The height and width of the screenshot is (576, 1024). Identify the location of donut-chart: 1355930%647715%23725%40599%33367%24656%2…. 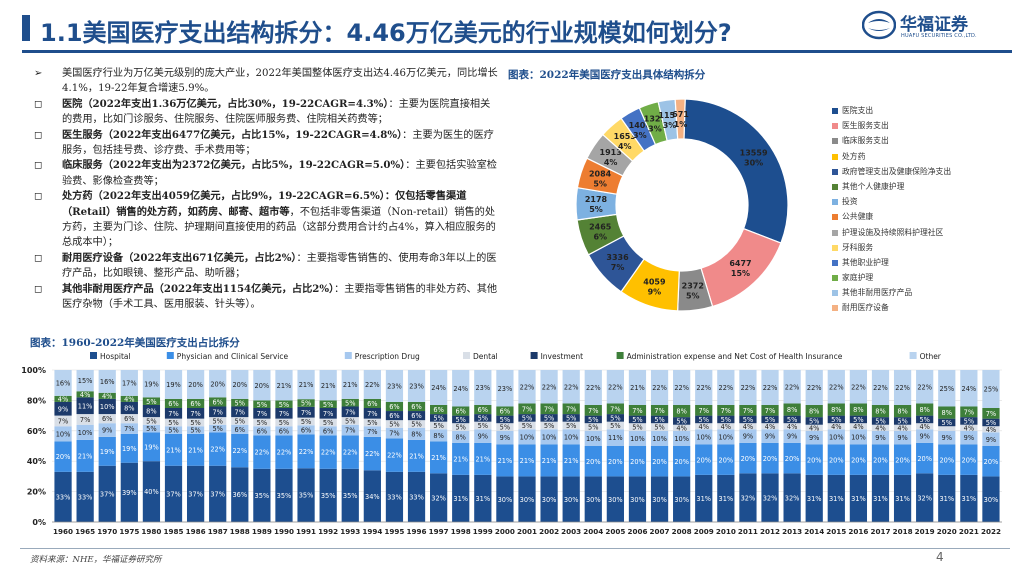
(682, 205).